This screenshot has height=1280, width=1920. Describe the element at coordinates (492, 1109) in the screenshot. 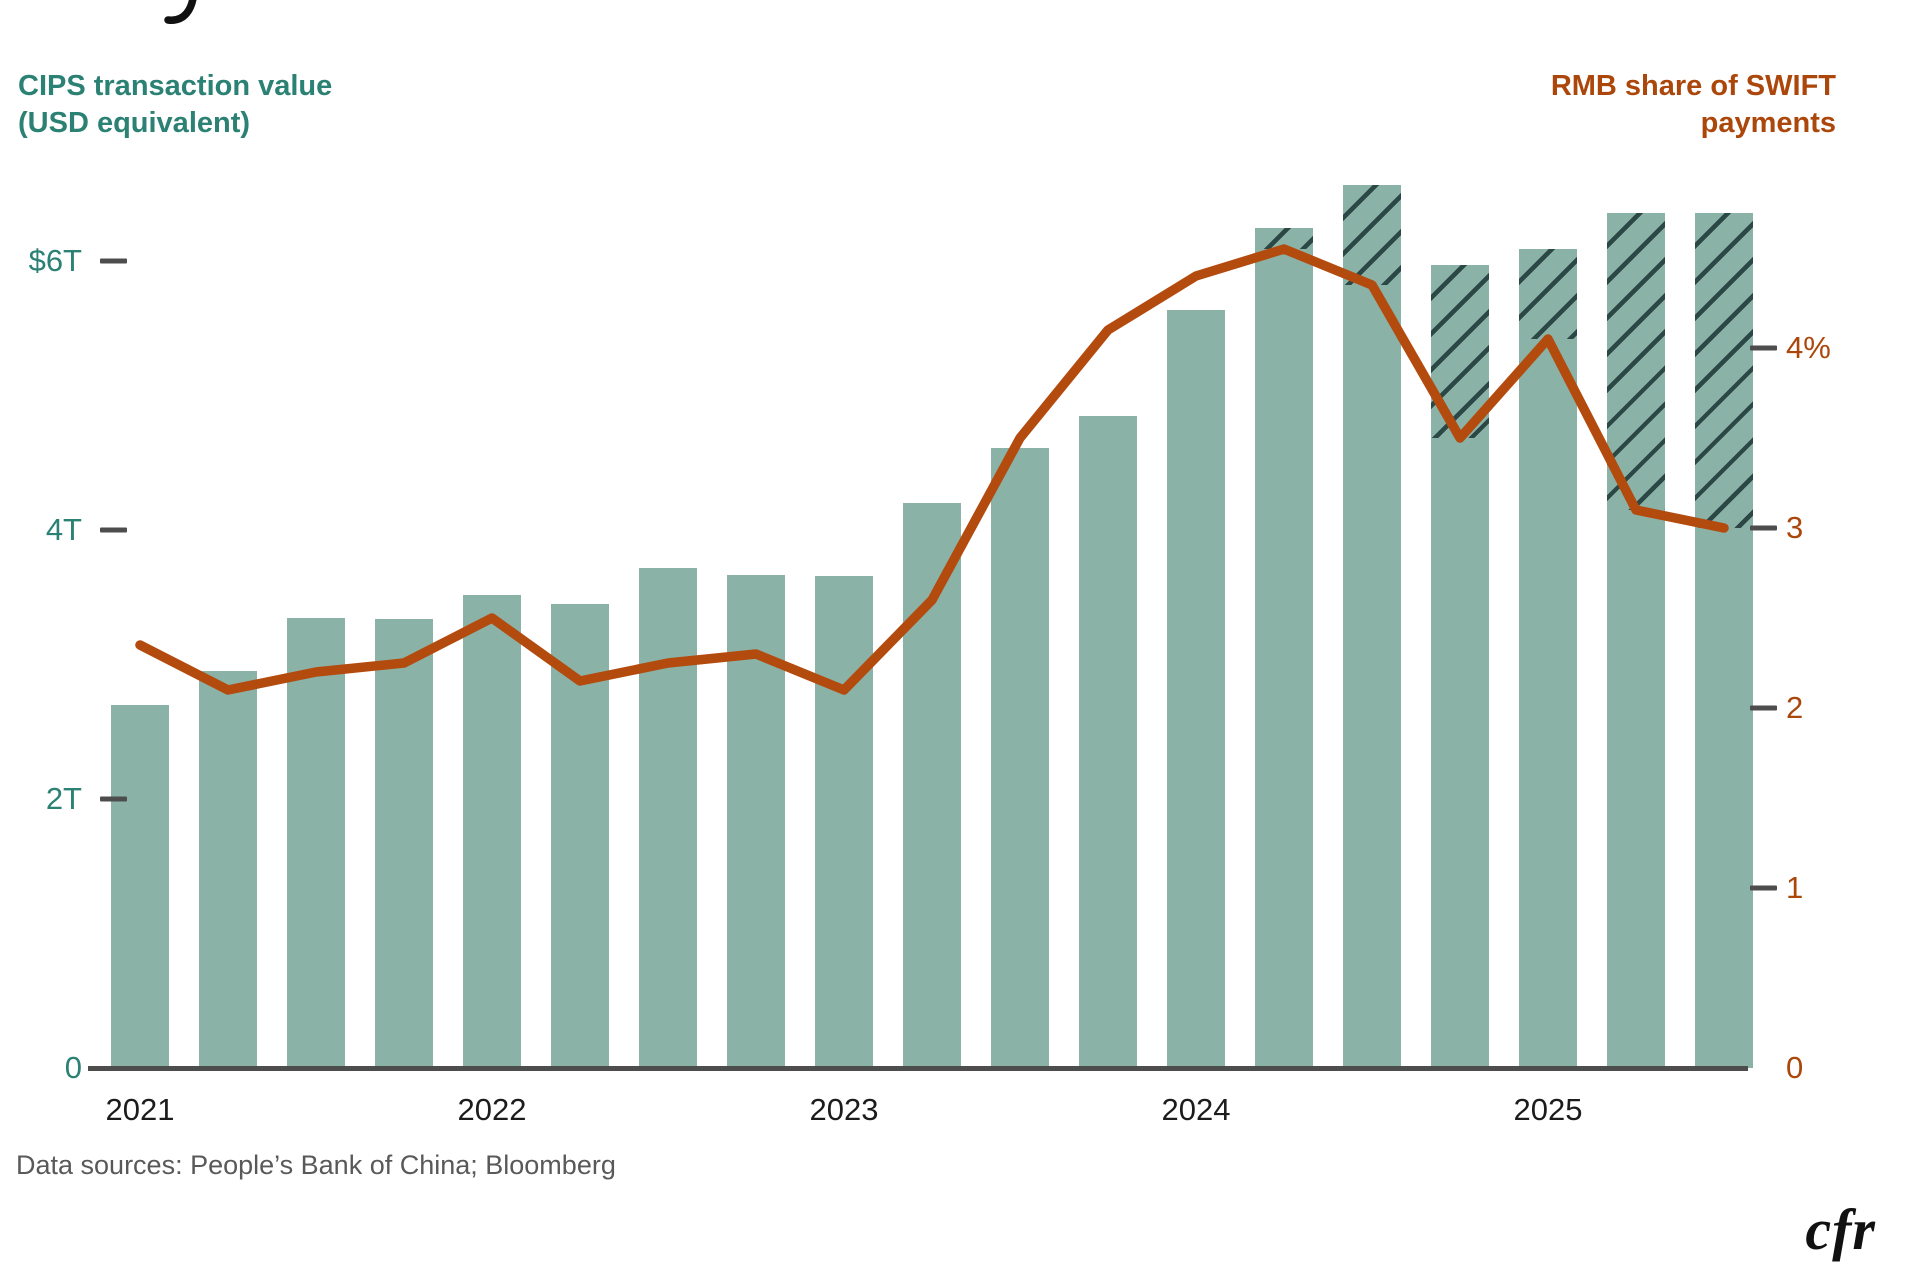

I see `x-axis-label-2022: 2022` at that location.